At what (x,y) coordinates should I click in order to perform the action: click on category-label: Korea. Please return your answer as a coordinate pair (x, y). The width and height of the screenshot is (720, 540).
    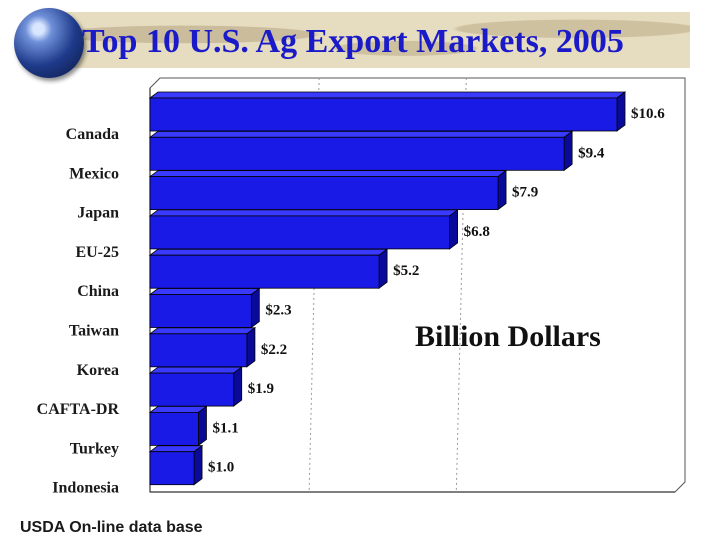
    Looking at the image, I should click on (98, 370).